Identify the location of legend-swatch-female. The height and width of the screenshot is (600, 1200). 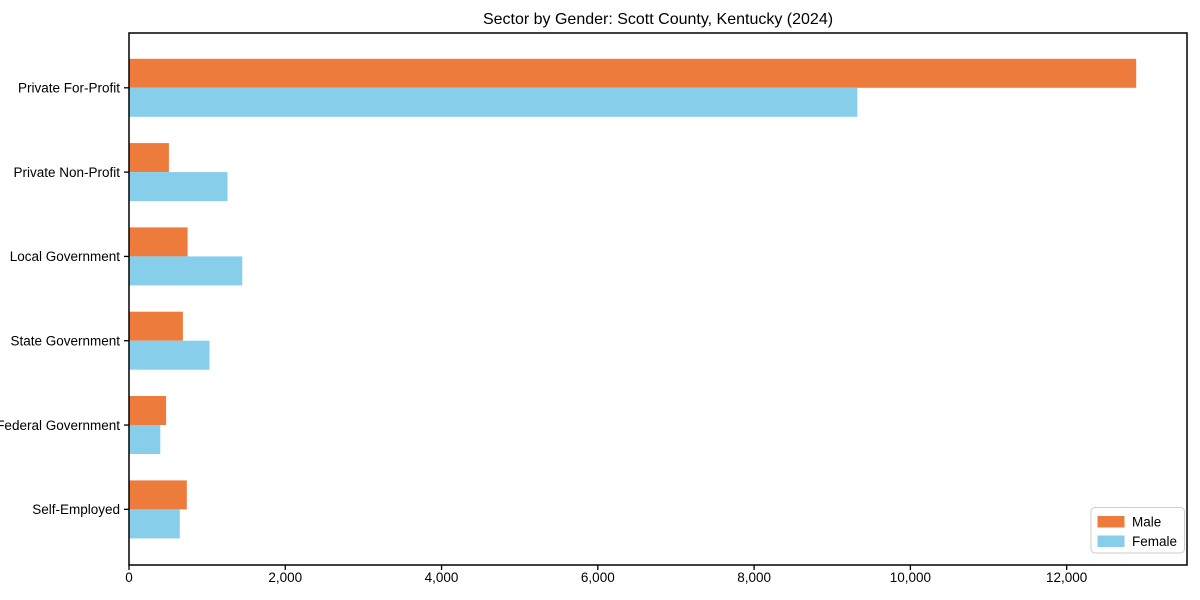
(1111, 541).